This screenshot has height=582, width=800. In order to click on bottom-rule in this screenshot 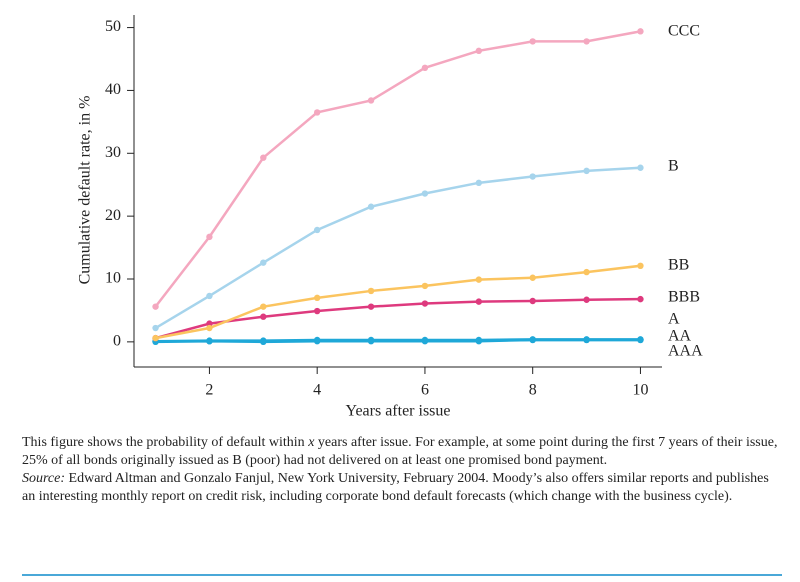, I will do `click(402, 575)`.